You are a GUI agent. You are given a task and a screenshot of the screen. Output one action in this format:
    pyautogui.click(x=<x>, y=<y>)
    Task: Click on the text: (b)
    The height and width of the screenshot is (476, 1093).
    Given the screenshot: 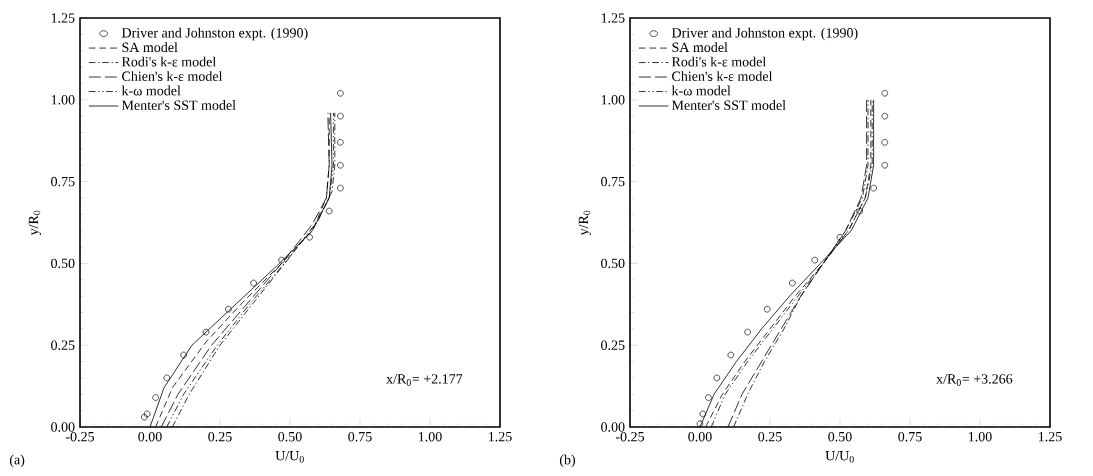 What is the action you would take?
    pyautogui.click(x=567, y=461)
    